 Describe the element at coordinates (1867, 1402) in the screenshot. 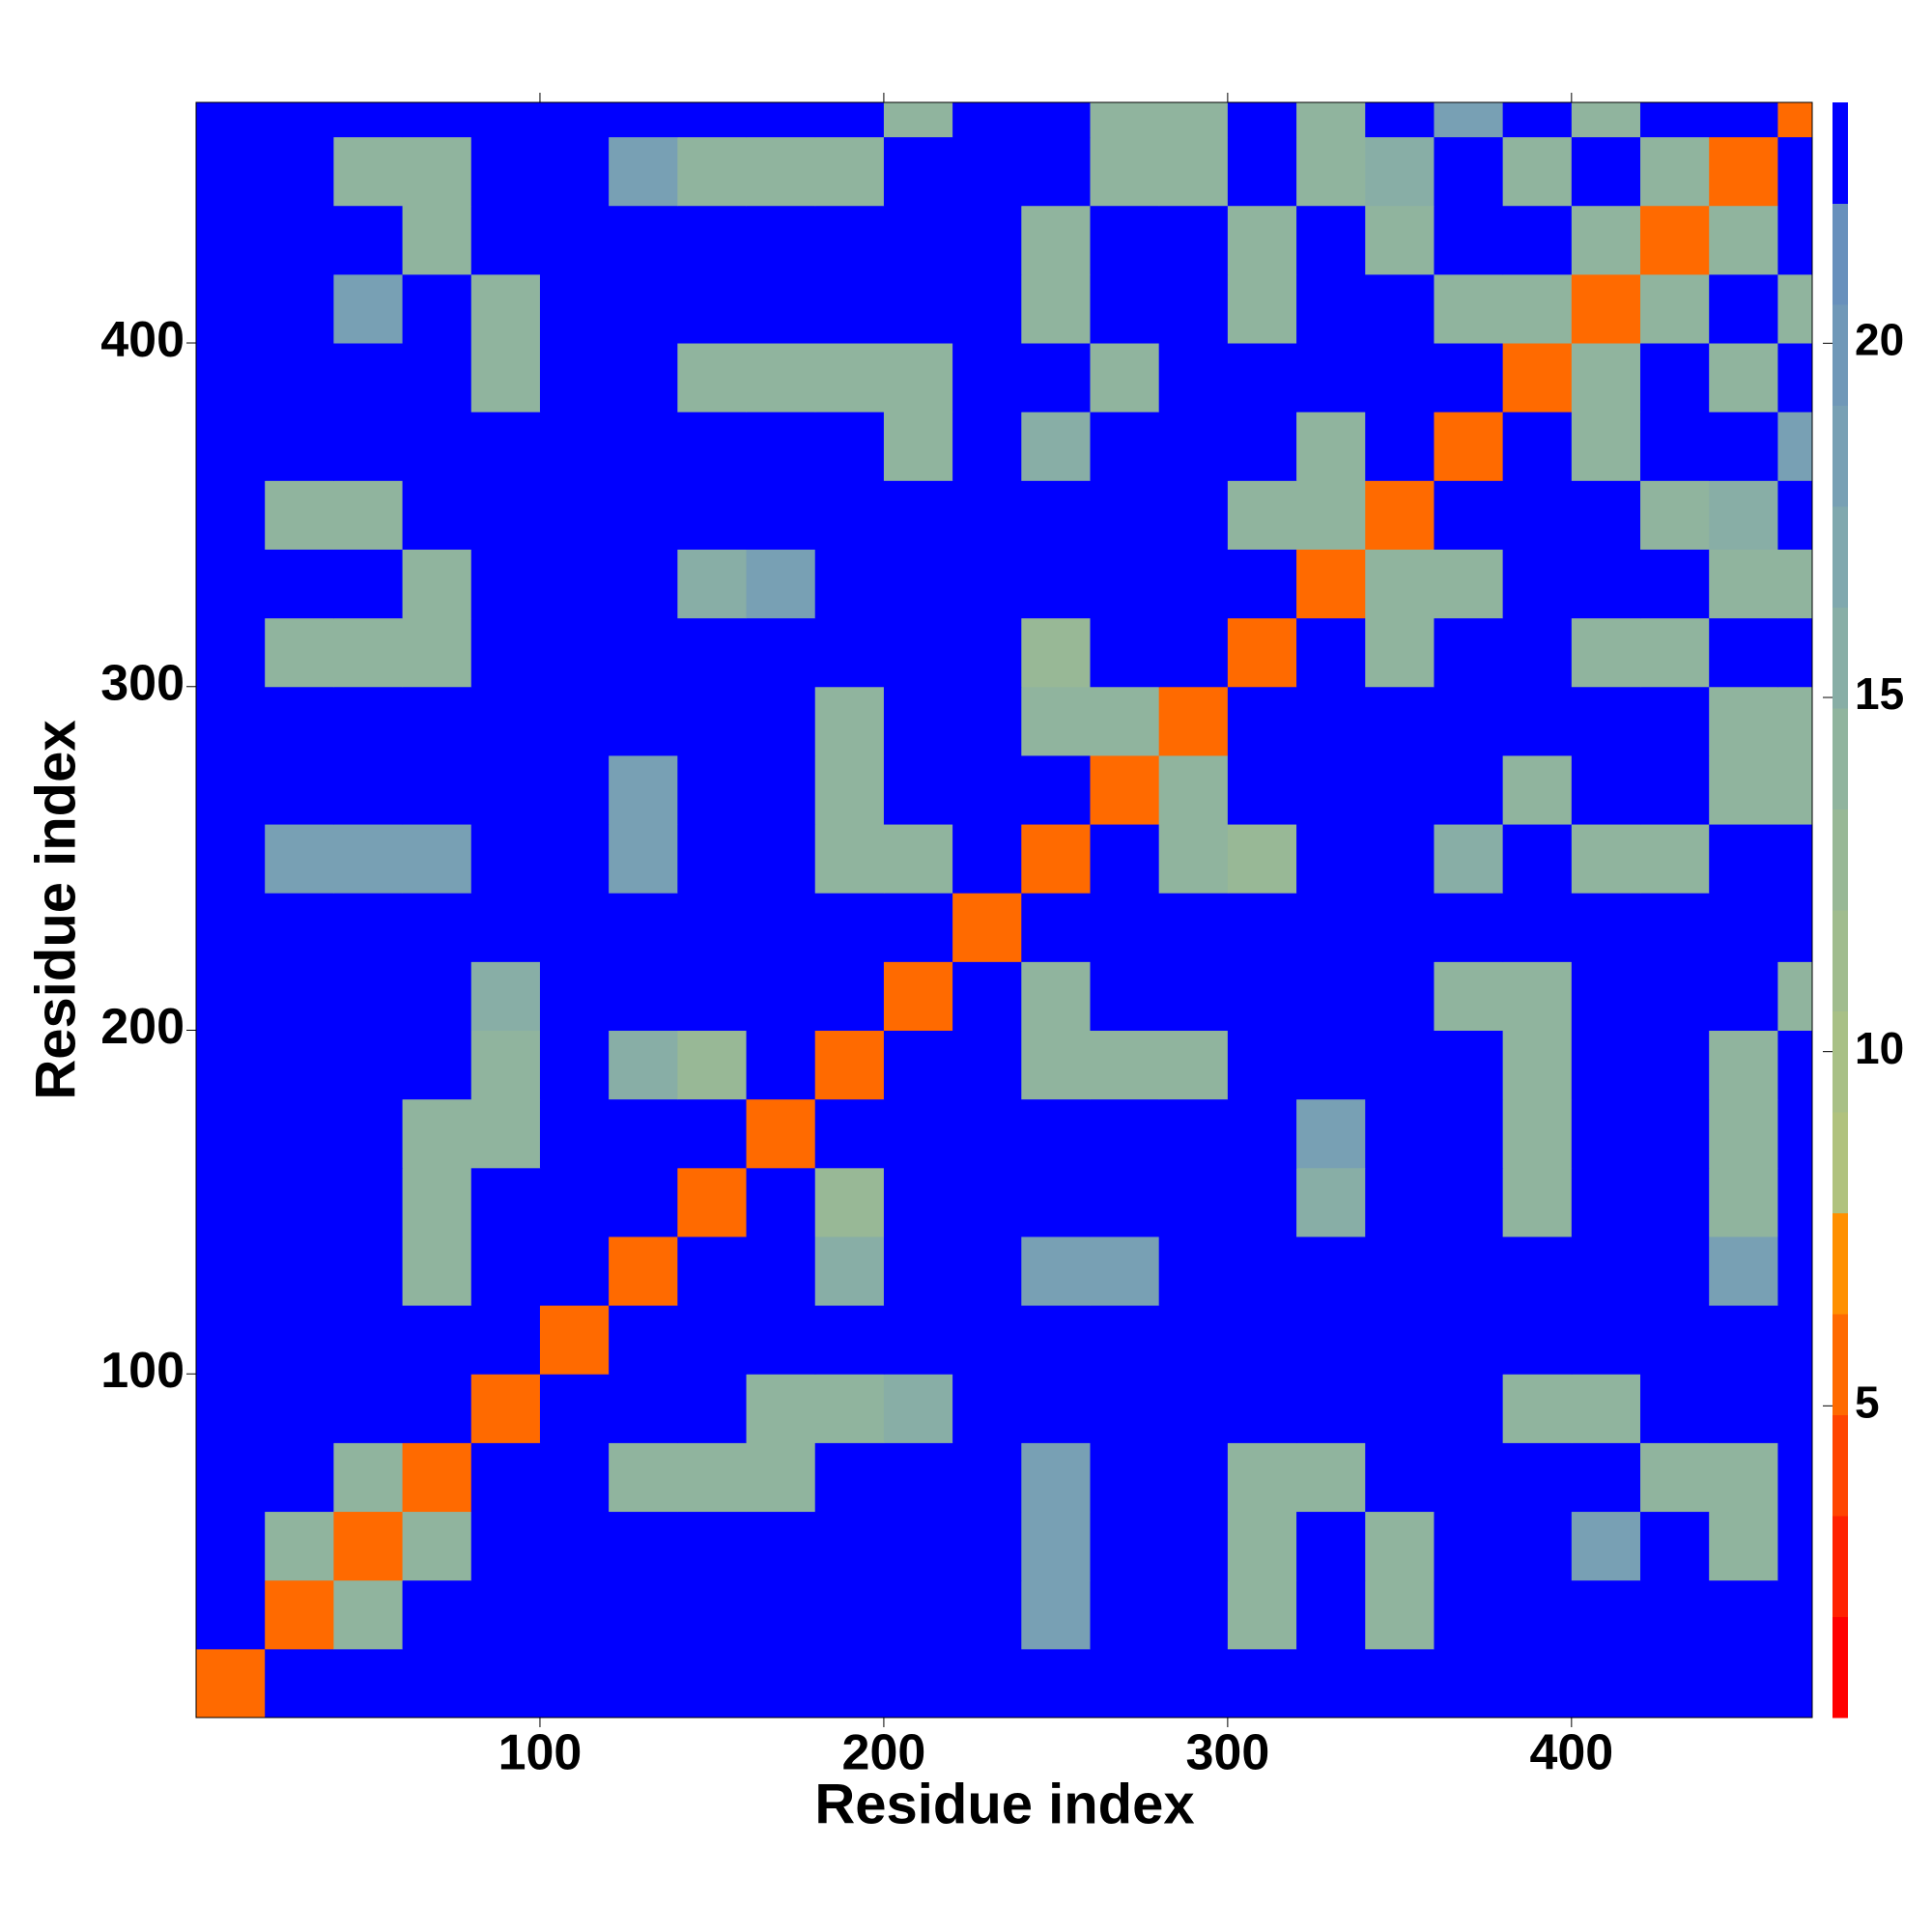

I see `colorbar-tick-label: 5` at that location.